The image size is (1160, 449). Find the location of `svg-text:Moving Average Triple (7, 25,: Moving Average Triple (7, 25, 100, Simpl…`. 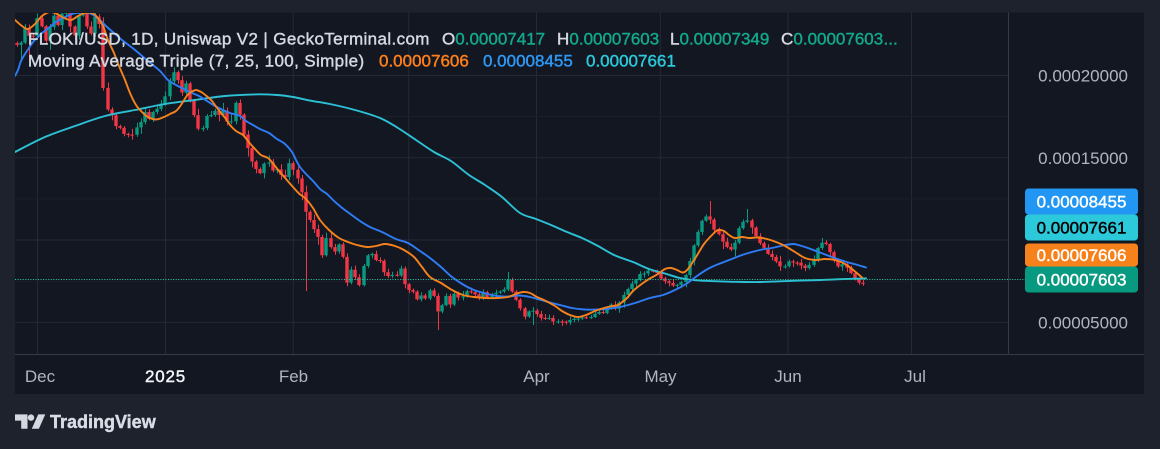

svg-text:Moving Average Triple (7, 25,: Moving Average Triple (7, 25, 100, Simpl… is located at coordinates (196, 61).